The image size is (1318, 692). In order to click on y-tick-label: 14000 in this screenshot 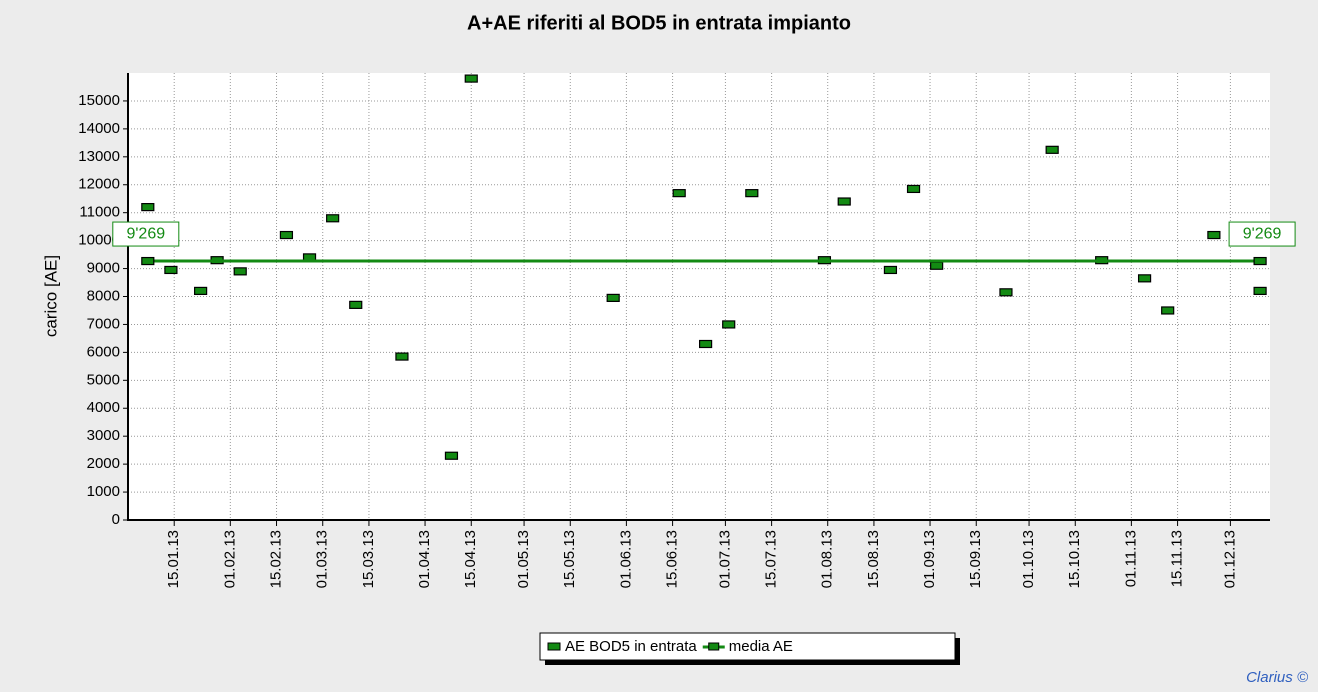, I will do `click(99, 128)`.